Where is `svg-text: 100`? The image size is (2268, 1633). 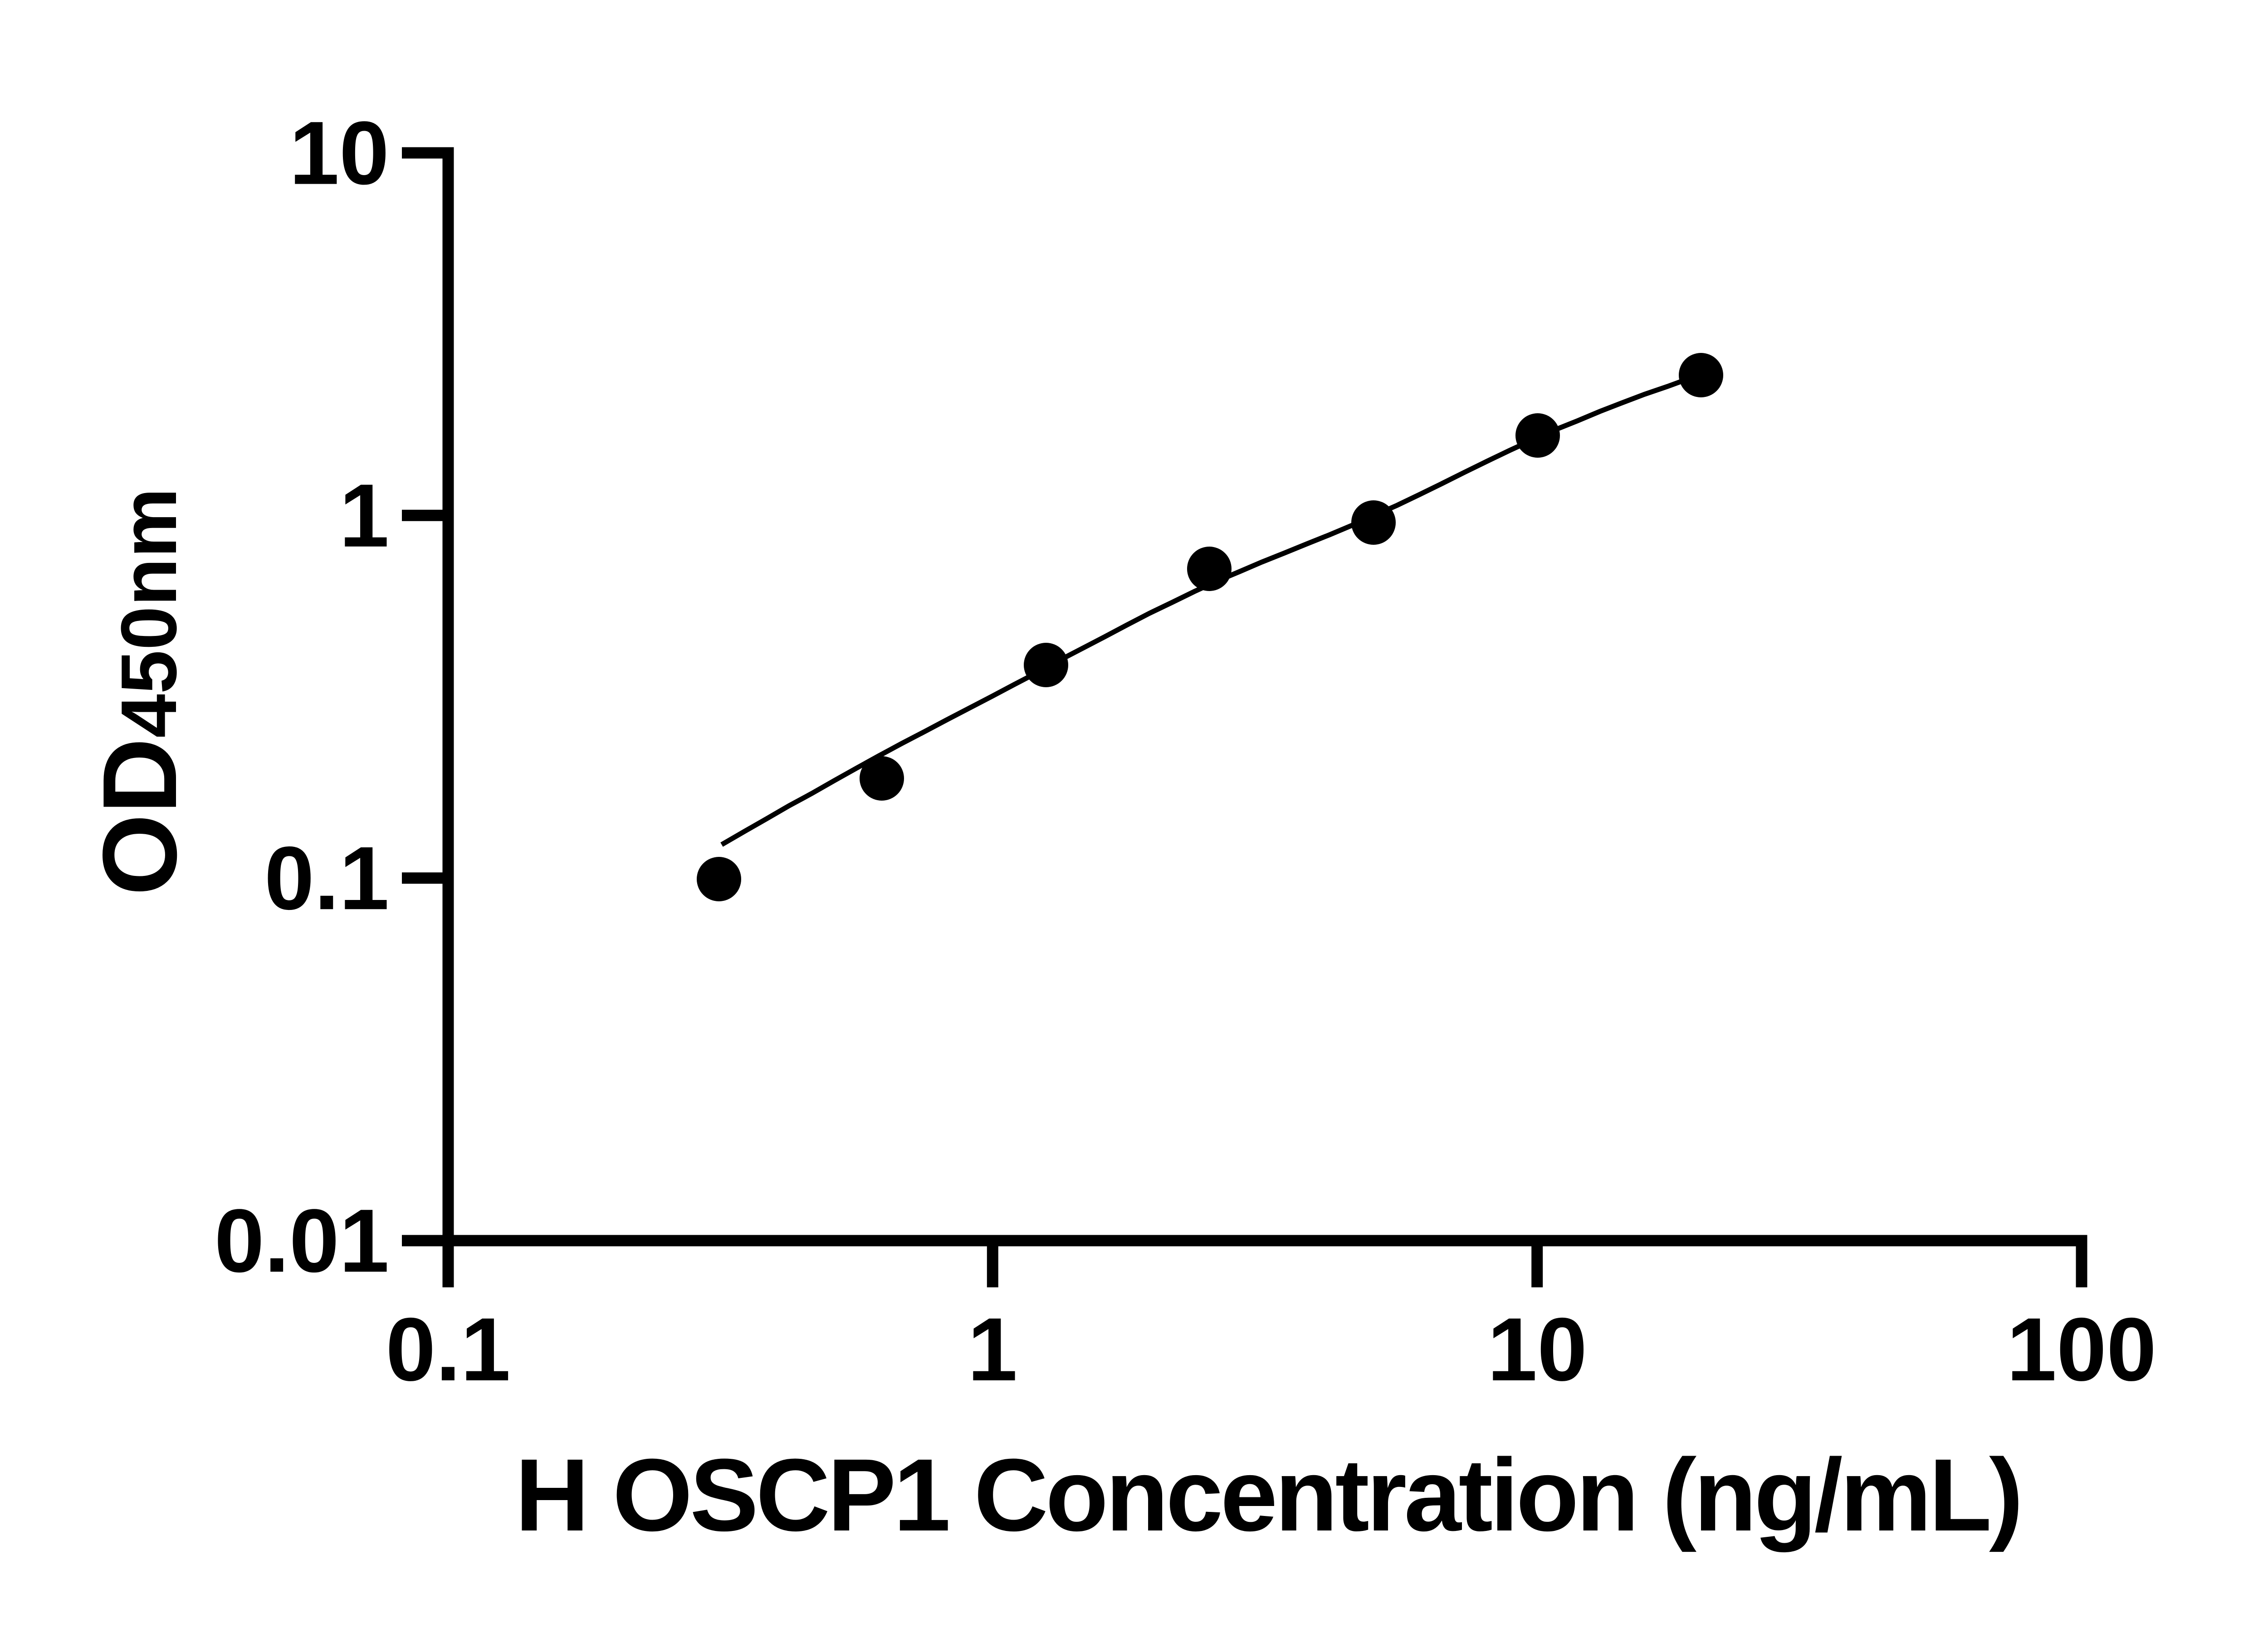 svg-text: 100 is located at coordinates (2081, 1349).